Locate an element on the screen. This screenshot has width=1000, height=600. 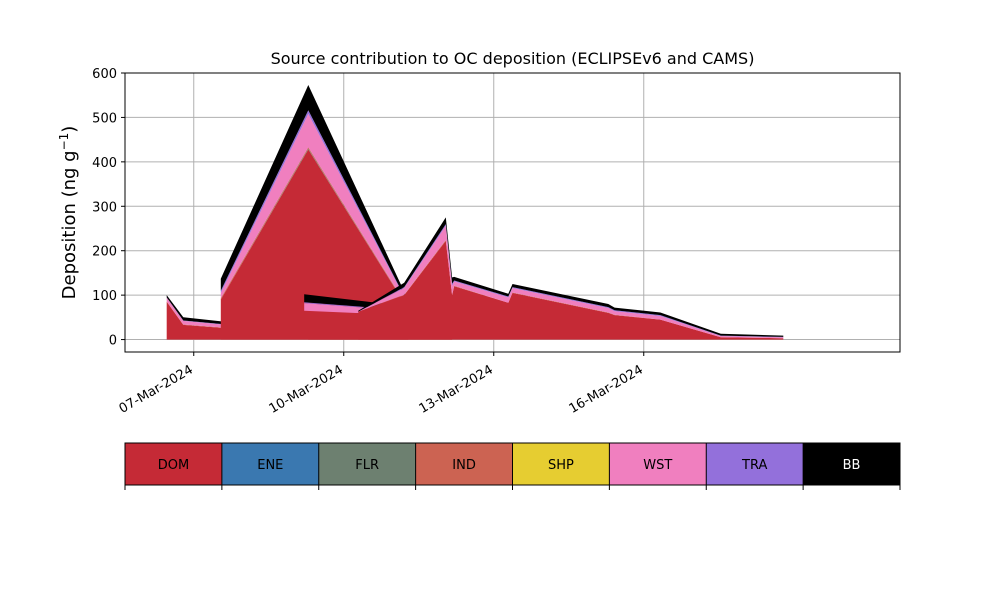
legend-frame is located at coordinates (512, 464).